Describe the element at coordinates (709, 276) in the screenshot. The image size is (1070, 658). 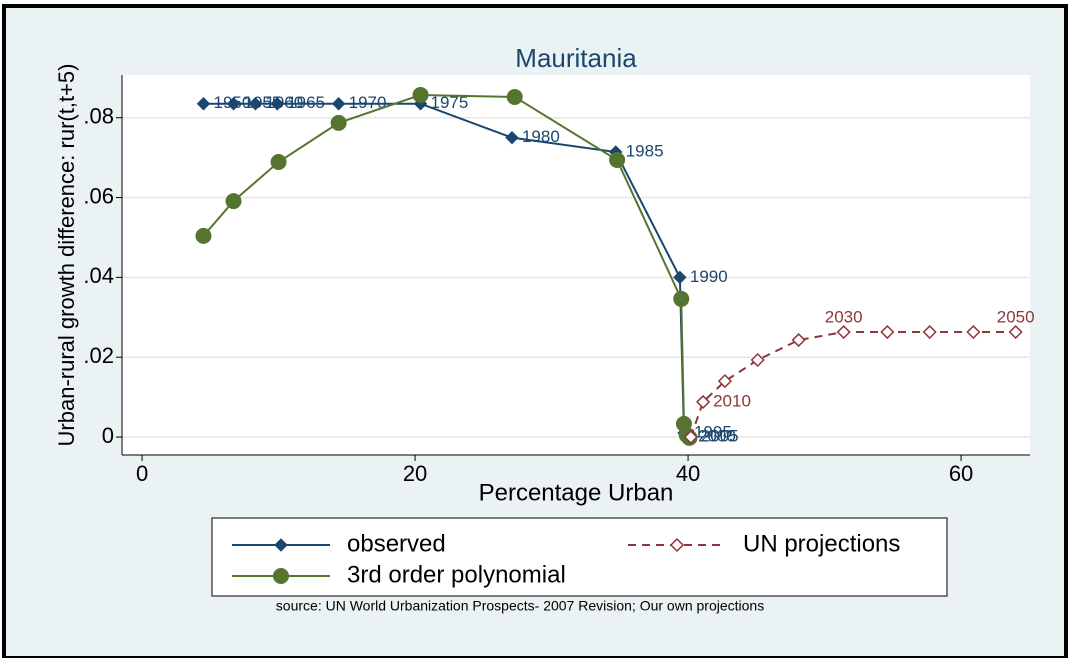
I see `point-label: 1990` at that location.